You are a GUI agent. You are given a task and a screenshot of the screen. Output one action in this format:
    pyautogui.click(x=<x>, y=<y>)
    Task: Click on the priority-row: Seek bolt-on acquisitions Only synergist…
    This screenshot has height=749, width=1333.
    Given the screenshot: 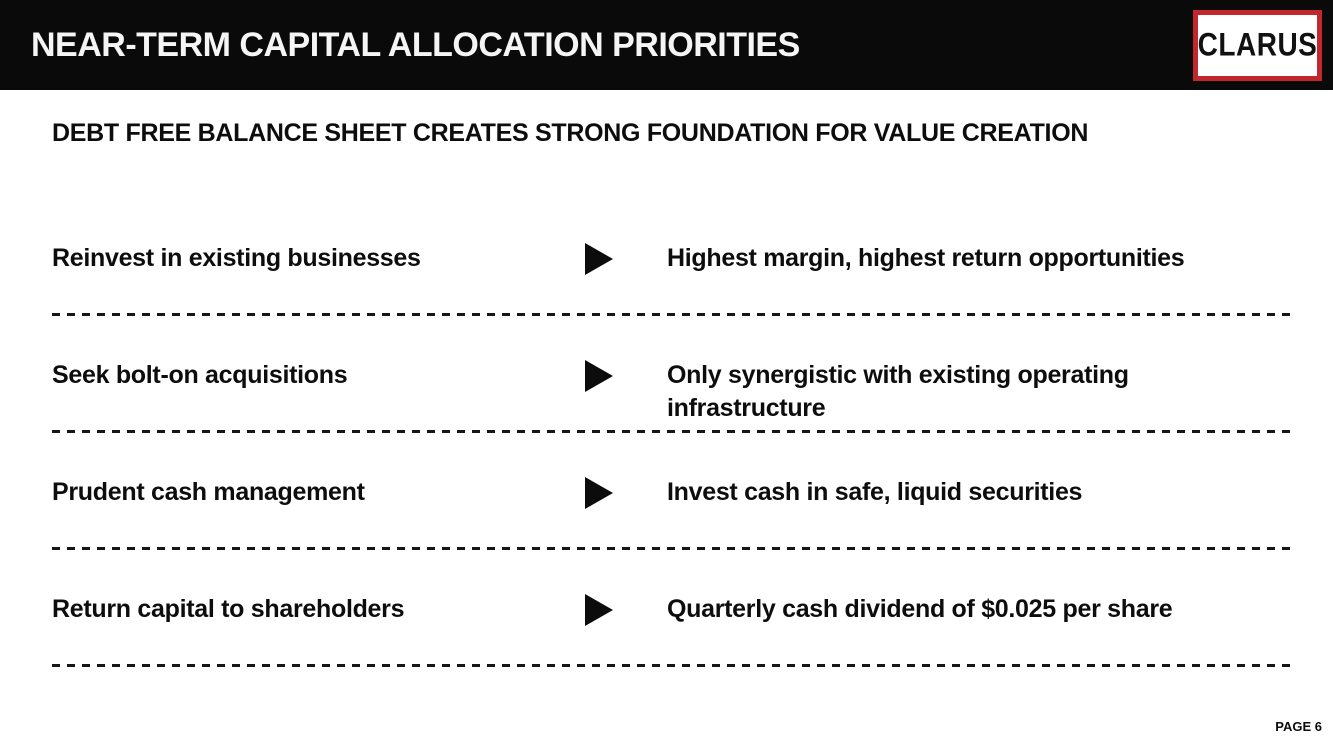 What is the action you would take?
    pyautogui.click(x=671, y=394)
    